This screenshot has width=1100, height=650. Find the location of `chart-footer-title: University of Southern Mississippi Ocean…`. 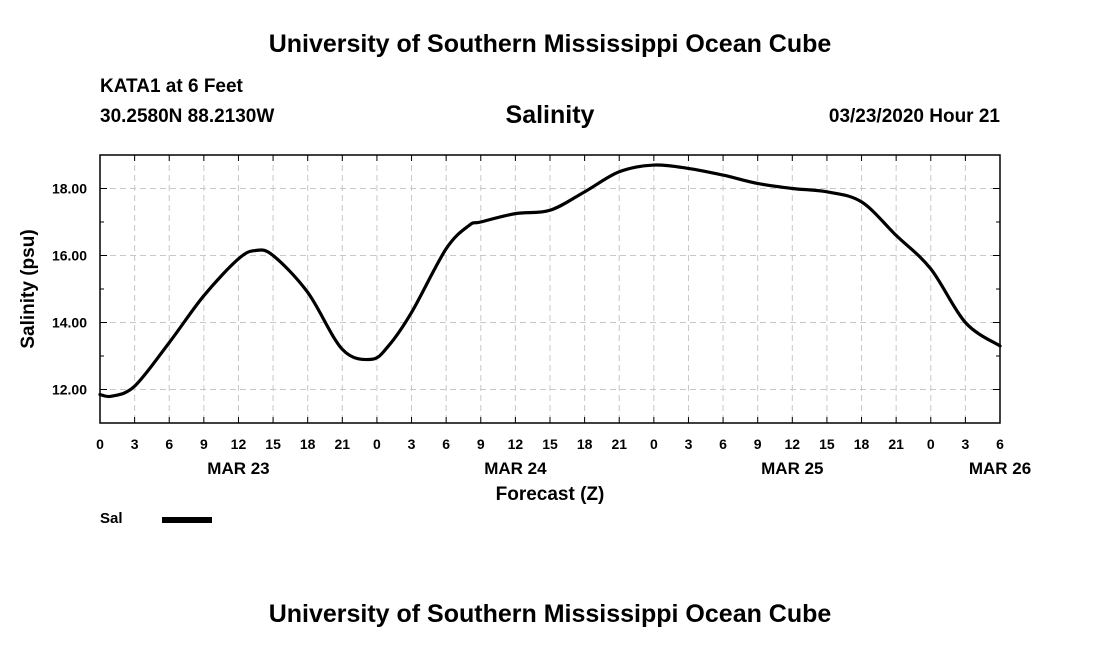

chart-footer-title: University of Southern Mississippi Ocean… is located at coordinates (550, 614).